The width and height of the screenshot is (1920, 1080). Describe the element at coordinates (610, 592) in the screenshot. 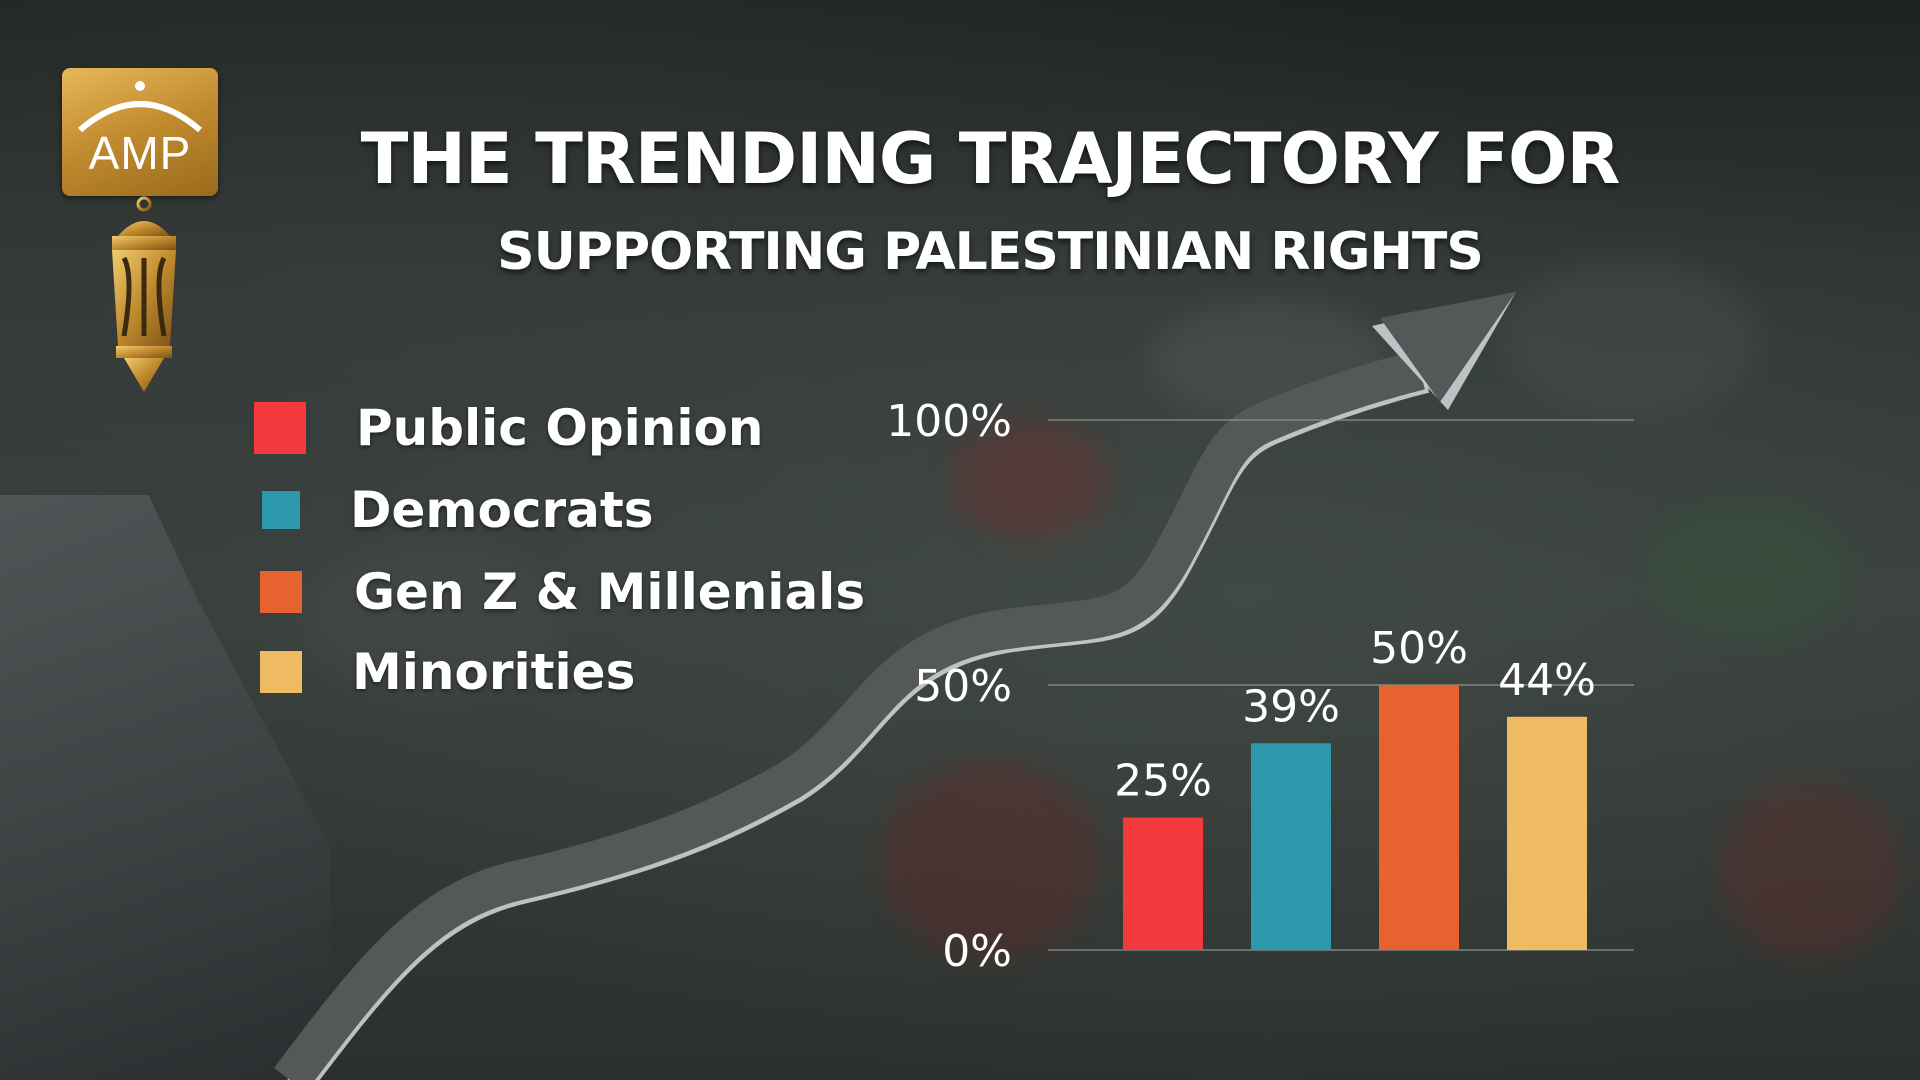

I see `legend-label: Gen Z & Millenials` at that location.